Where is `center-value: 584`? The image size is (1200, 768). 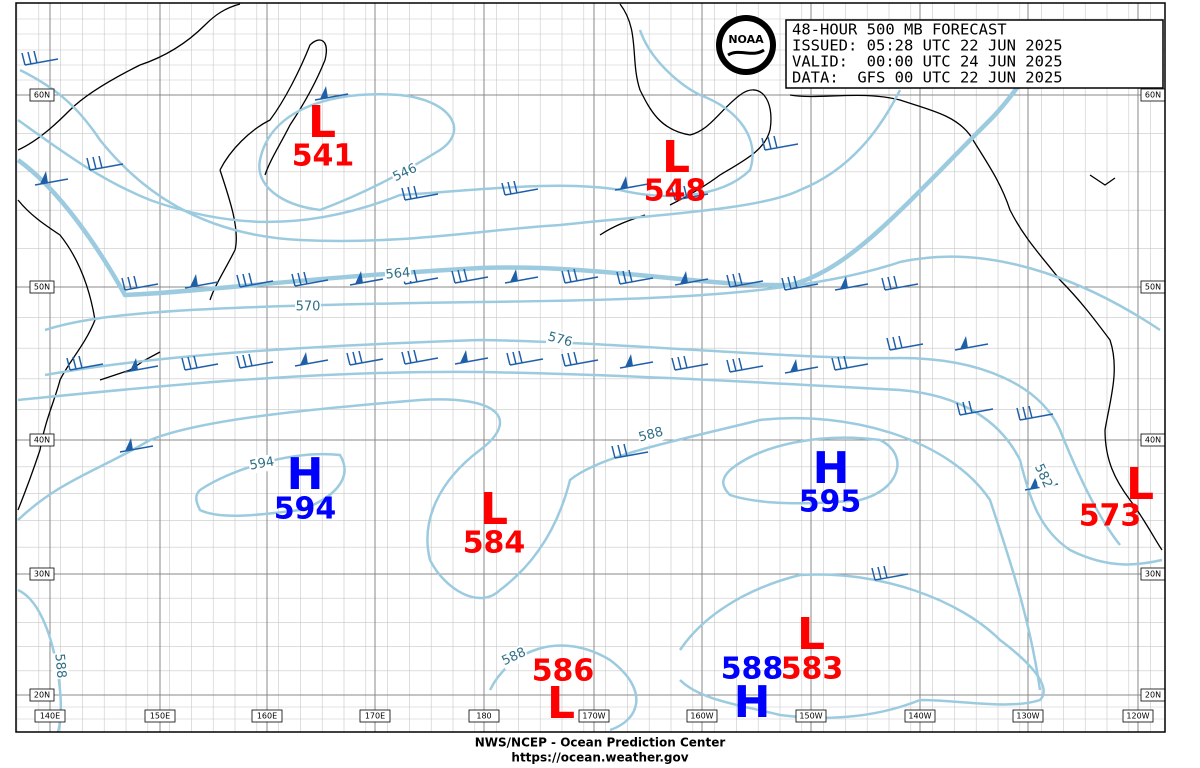
center-value: 584 is located at coordinates (494, 543).